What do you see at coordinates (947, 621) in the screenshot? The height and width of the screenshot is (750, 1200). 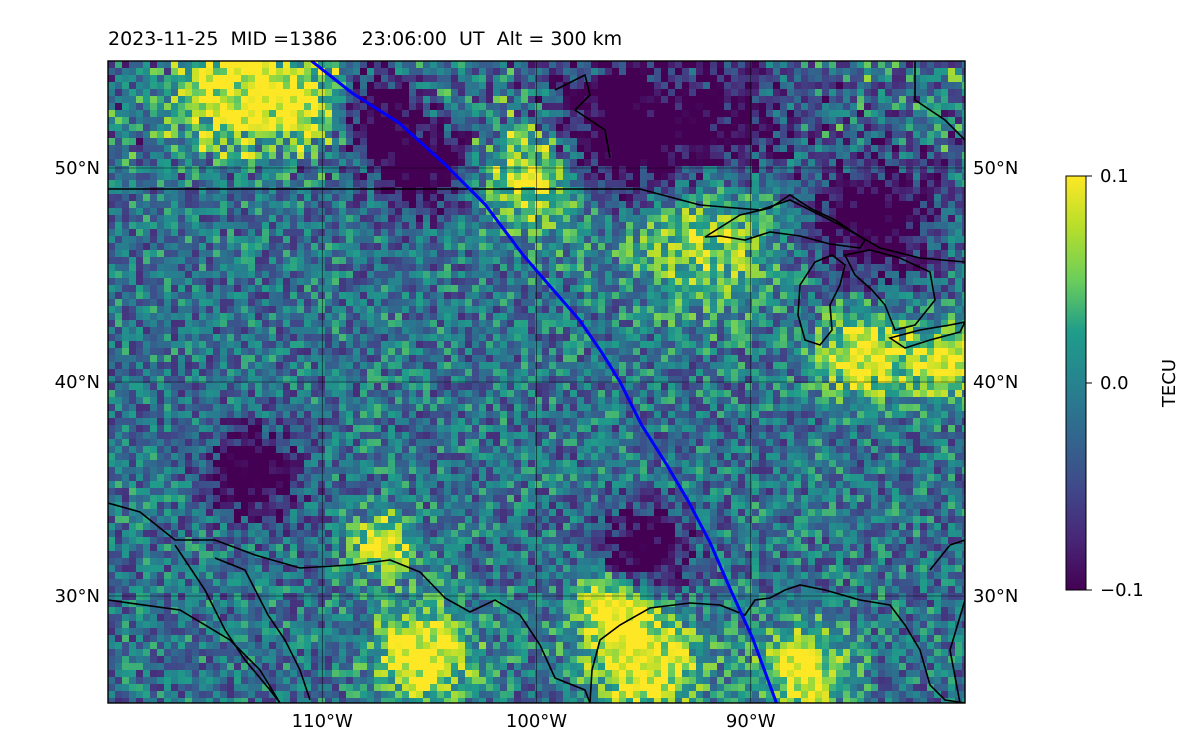 I see `florida-coast` at bounding box center [947, 621].